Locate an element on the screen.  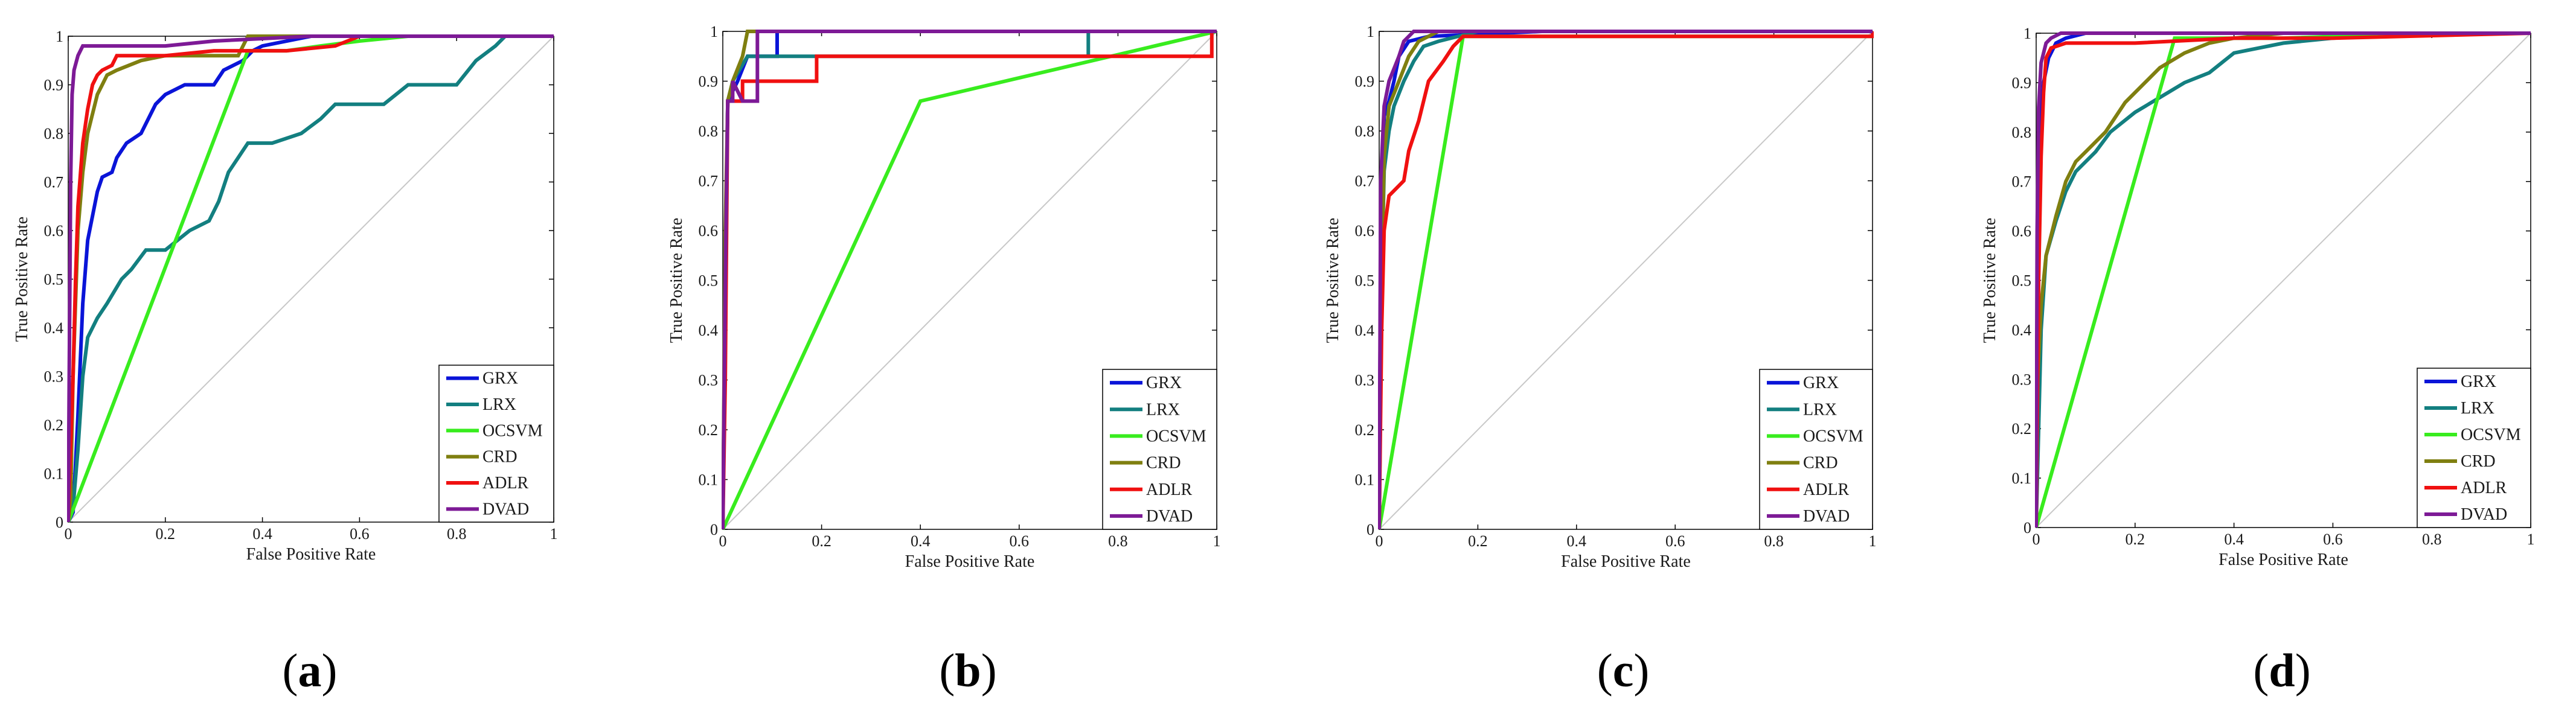
panel-c-legend-label-adlr: ADLR is located at coordinates (1826, 489).